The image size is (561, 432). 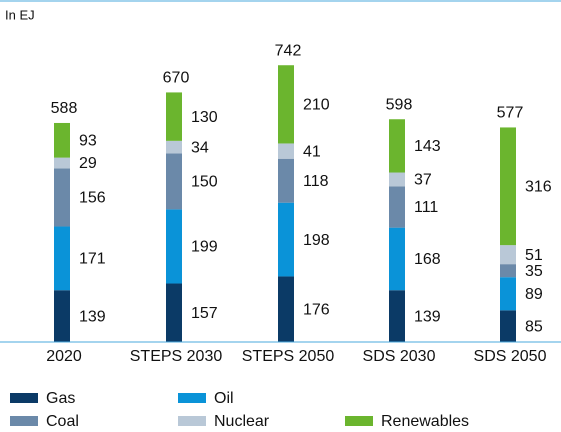 What do you see at coordinates (176, 78) in the screenshot?
I see `total-label: 670` at bounding box center [176, 78].